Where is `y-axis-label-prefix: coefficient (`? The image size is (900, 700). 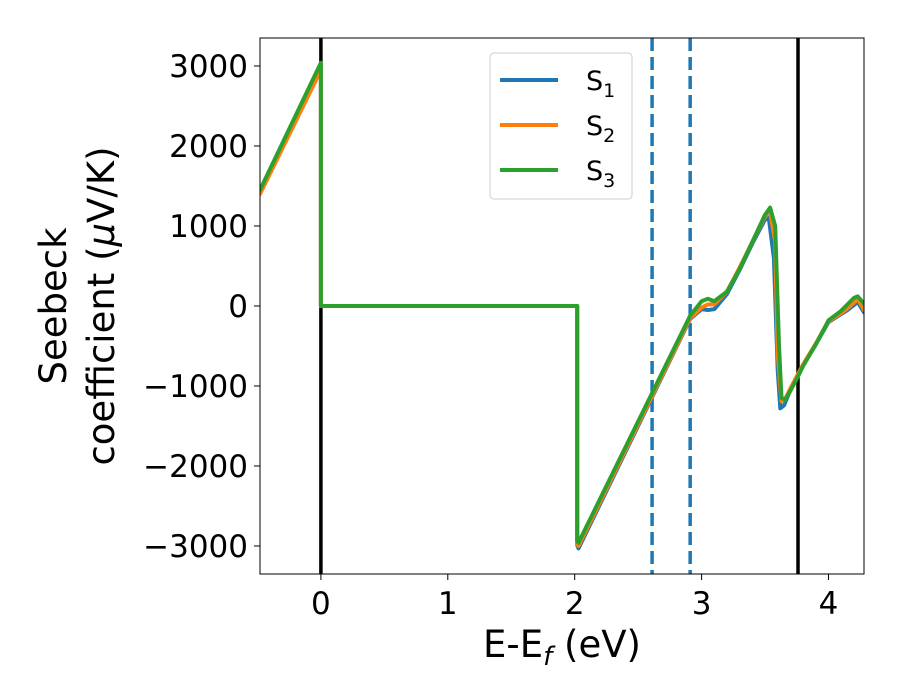
y-axis-label-prefix: coefficient ( is located at coordinates (101, 355).